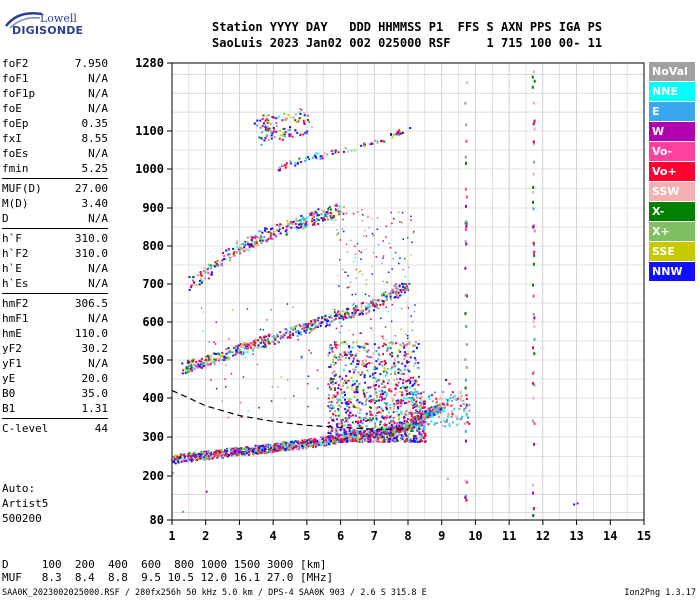 The width and height of the screenshot is (700, 600). Describe the element at coordinates (55, 188) in the screenshot. I see `param-row-mufd: MUF(D) 27.00` at that location.